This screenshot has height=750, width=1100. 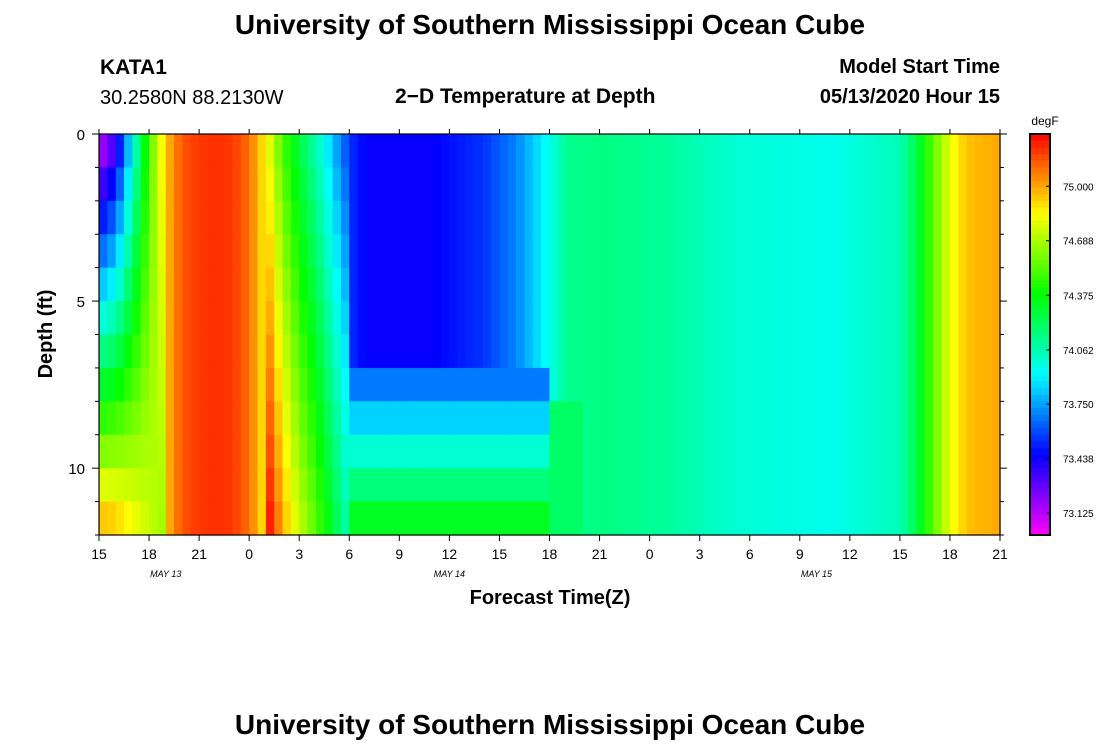 What do you see at coordinates (1078, 187) in the screenshot?
I see `colorbar-label: 75.000` at bounding box center [1078, 187].